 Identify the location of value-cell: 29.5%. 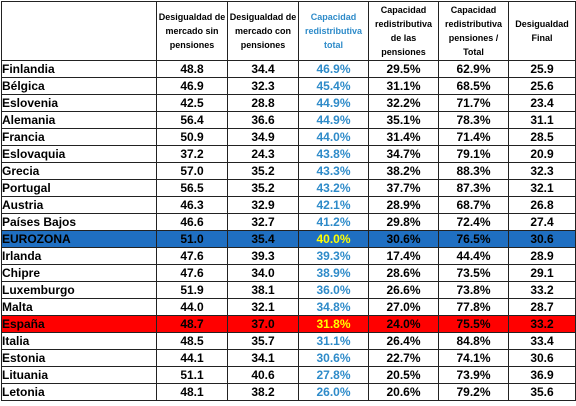
(403, 69).